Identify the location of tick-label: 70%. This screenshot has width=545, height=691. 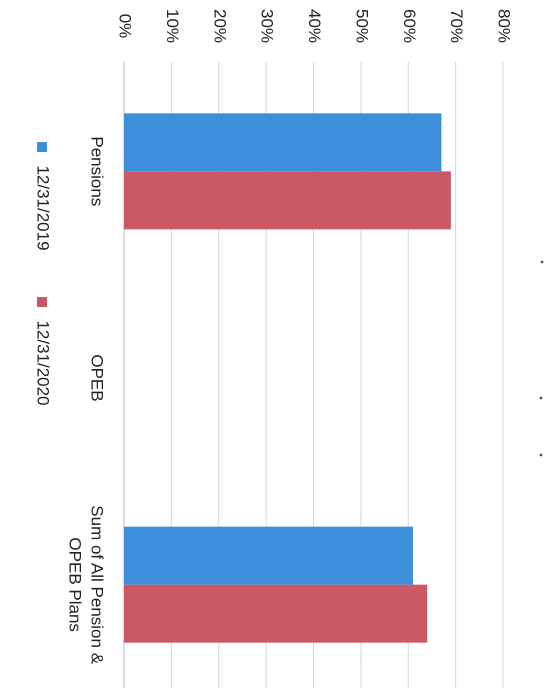
(456, 26).